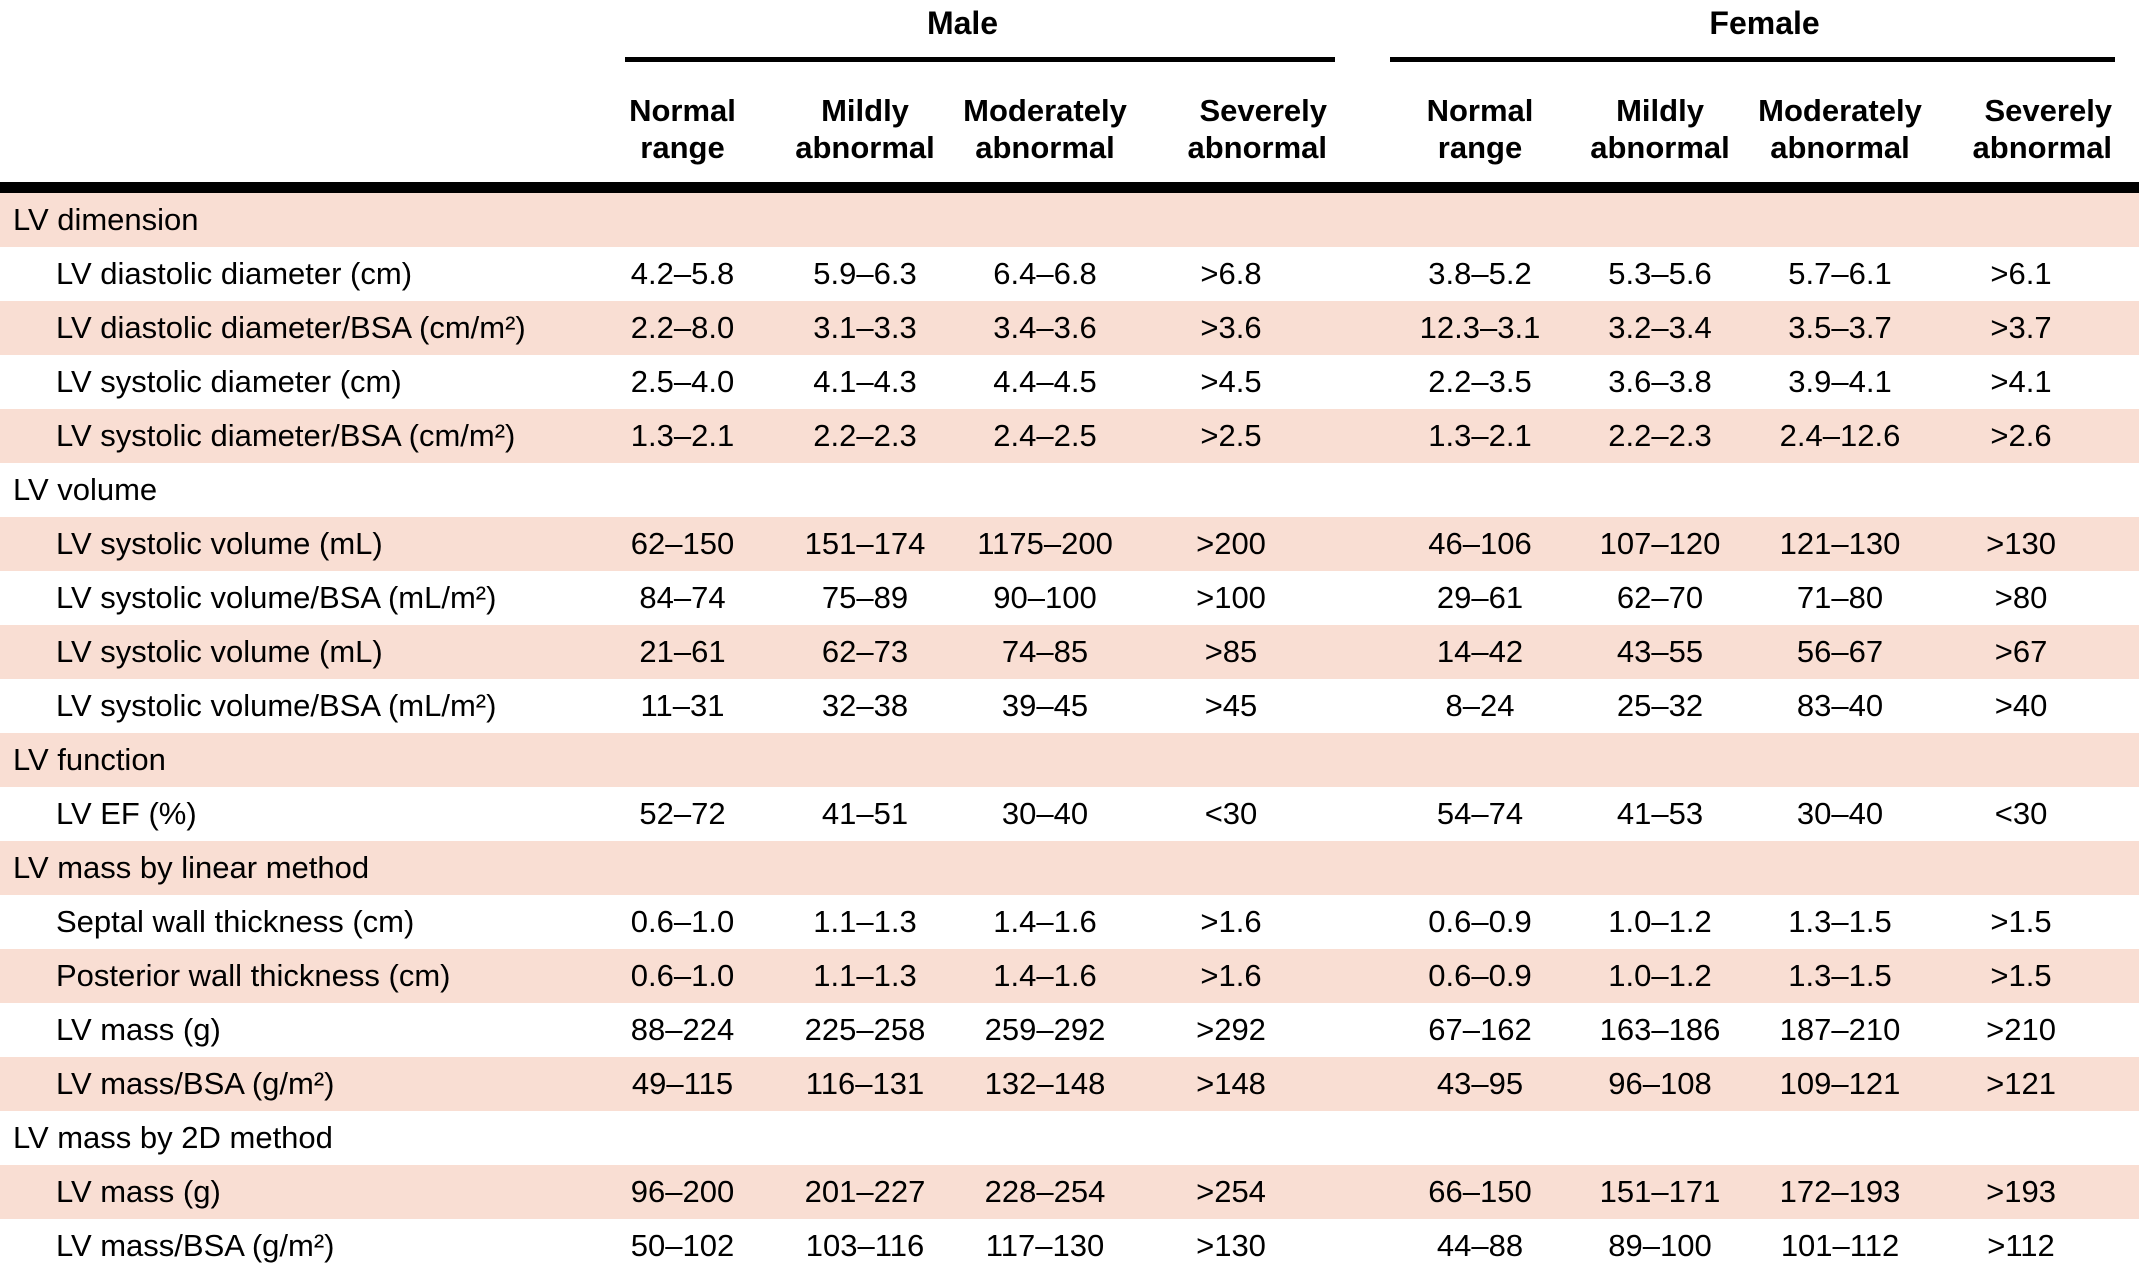 The image size is (2139, 1273). What do you see at coordinates (1660, 922) in the screenshot?
I see `cell-value: 1.0–1.2` at bounding box center [1660, 922].